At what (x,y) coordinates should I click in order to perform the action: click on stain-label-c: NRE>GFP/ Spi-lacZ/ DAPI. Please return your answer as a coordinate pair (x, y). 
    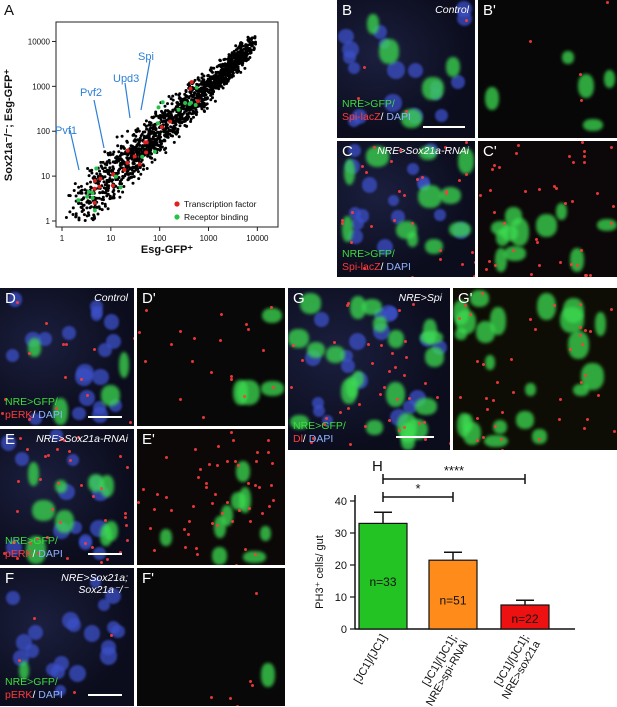
    Looking at the image, I should click on (376, 260).